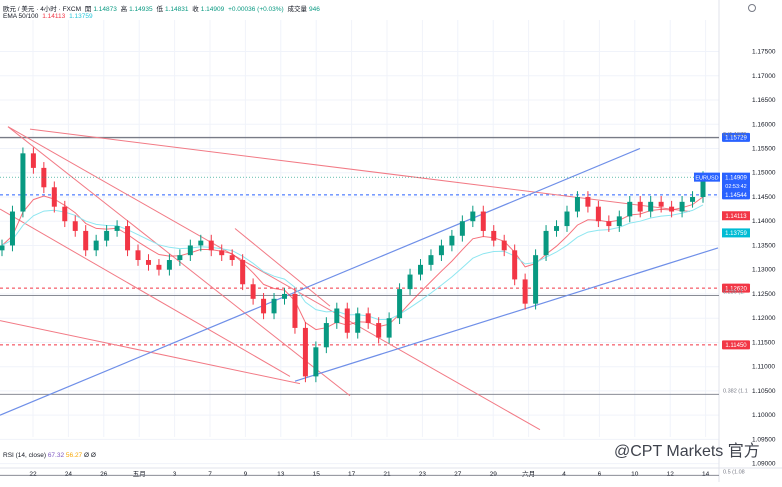 This screenshot has width=782, height=487. I want to click on symbol-line: 欧元 / 美元 · 4小时 · FXCM, so click(42, 9).